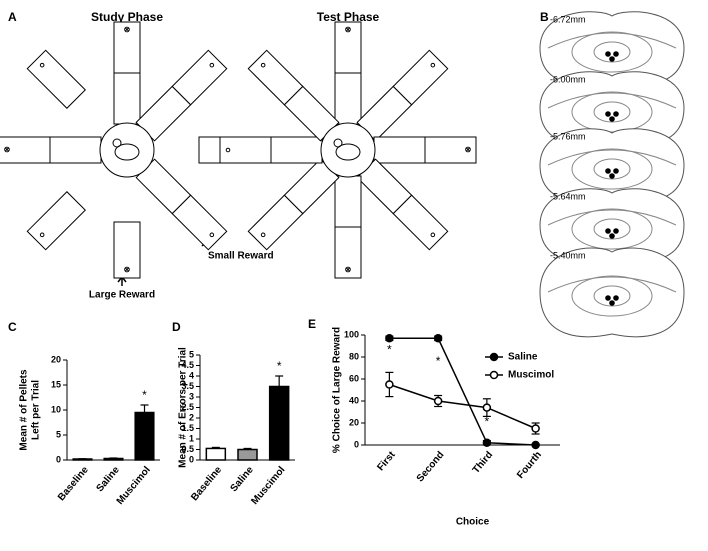 This screenshot has width=708, height=551. Describe the element at coordinates (191, 438) in the screenshot. I see `y-tick-label: 1` at that location.